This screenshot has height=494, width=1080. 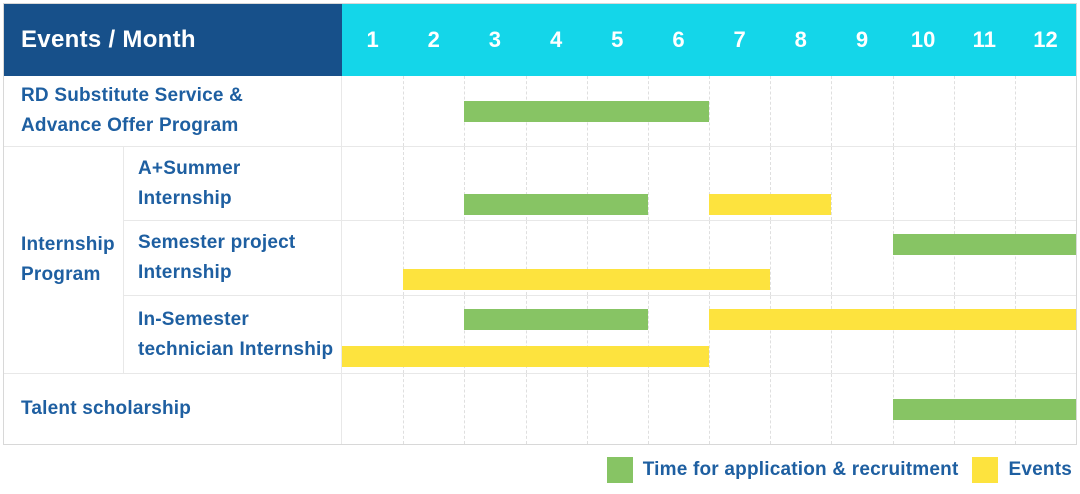 What do you see at coordinates (130, 125) in the screenshot?
I see `row-label-line: Advance Offer Program` at bounding box center [130, 125].